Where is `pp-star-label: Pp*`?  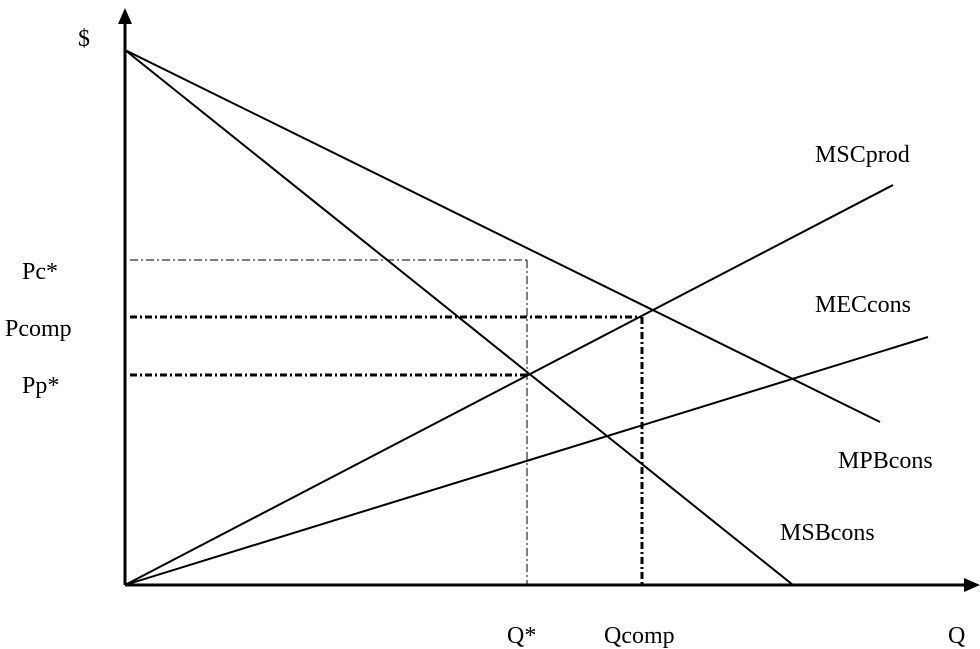
pp-star-label: Pp* is located at coordinates (40, 386).